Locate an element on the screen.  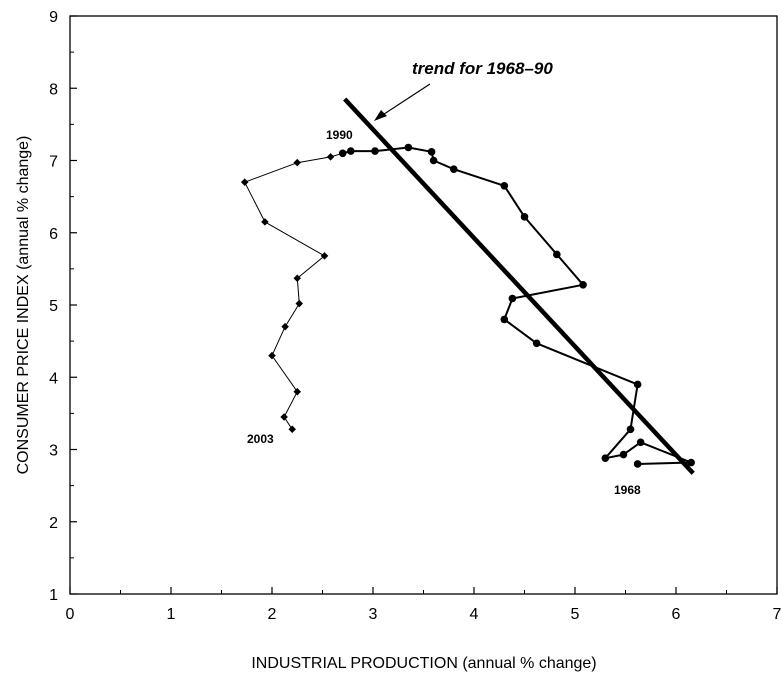
series-1990-2003-line is located at coordinates (293, 291).